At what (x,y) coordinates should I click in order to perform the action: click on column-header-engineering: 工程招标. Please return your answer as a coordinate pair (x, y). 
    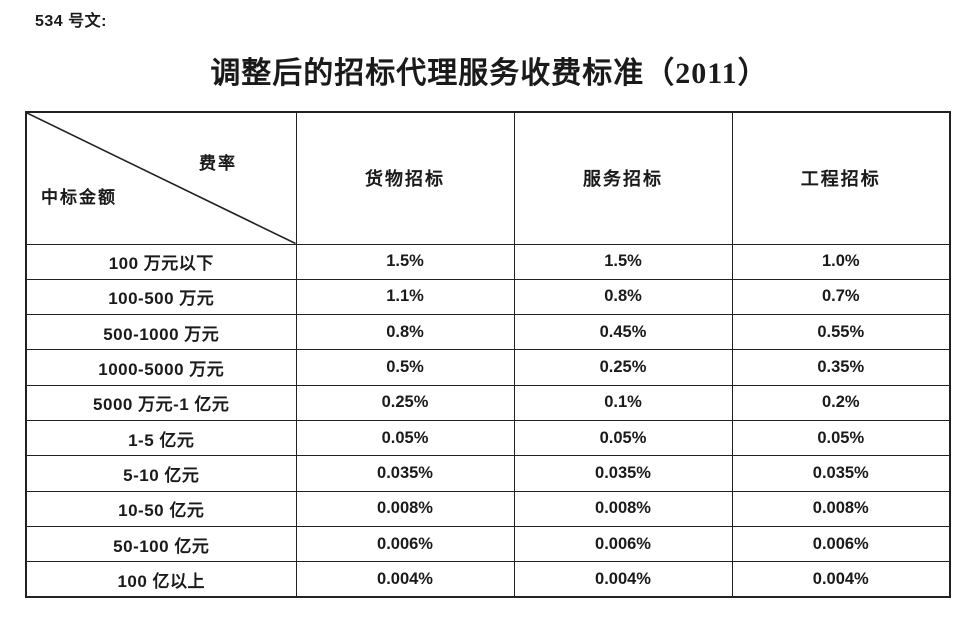
    Looking at the image, I should click on (841, 178).